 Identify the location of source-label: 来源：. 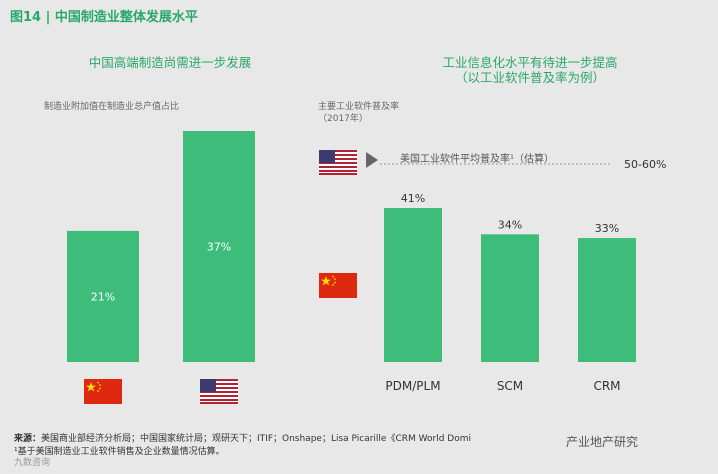
(28, 439).